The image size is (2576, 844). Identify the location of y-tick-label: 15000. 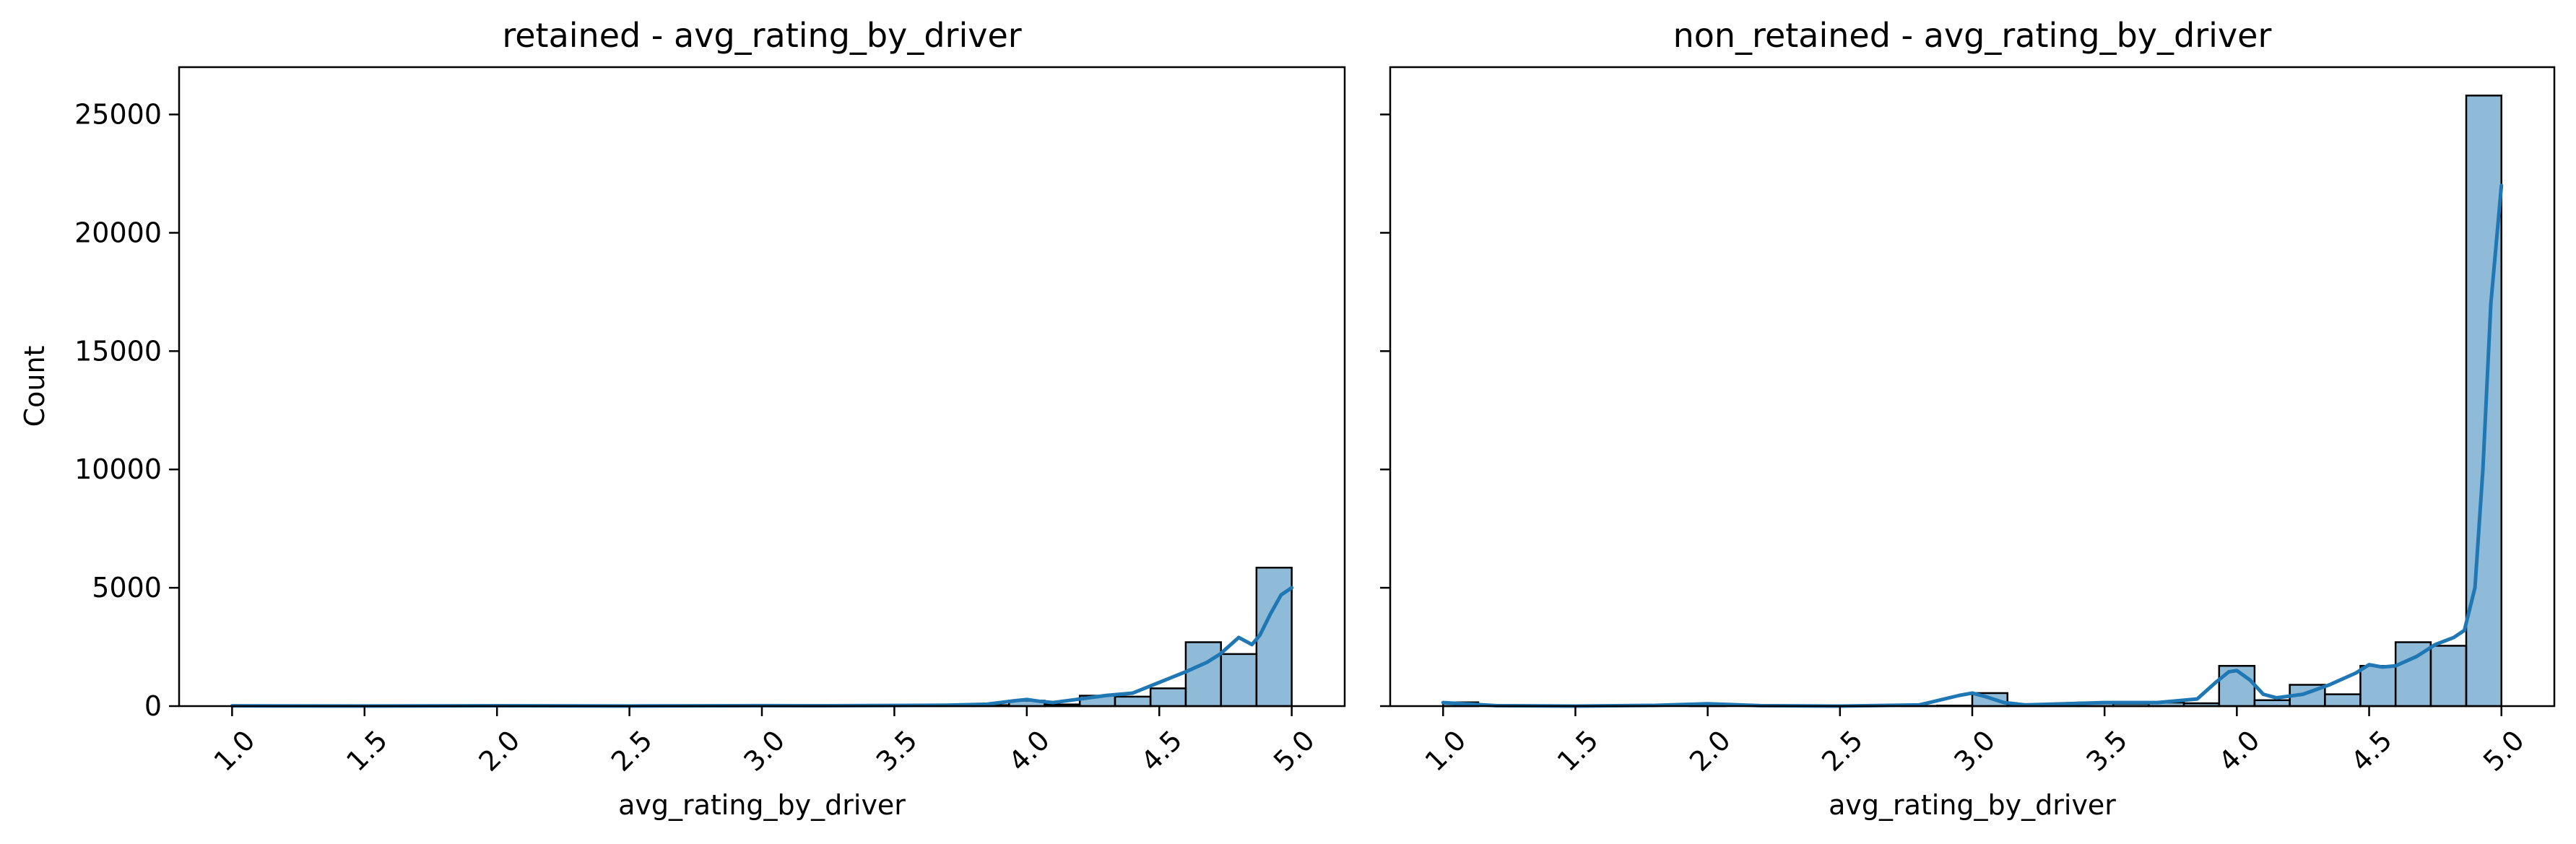
(118, 351).